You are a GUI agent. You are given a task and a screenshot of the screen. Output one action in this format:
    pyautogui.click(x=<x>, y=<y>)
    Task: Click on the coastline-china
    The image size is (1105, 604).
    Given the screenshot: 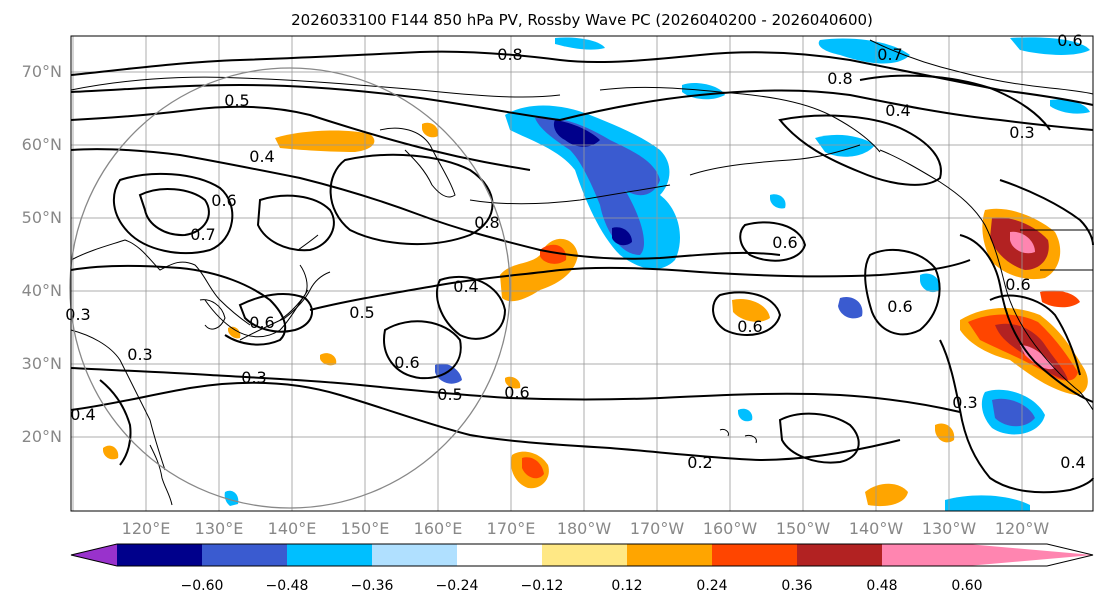 What is the action you would take?
    pyautogui.click(x=118, y=400)
    